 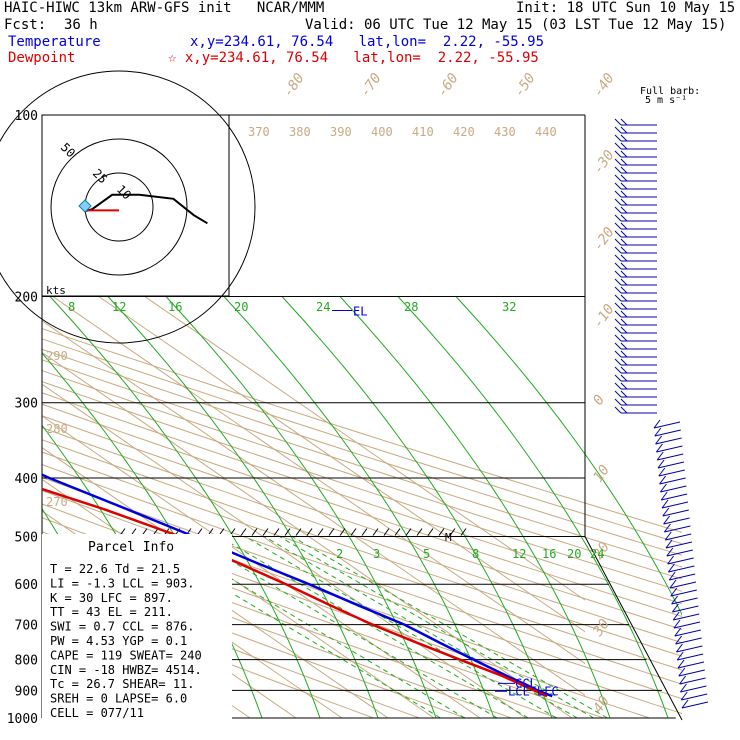 What do you see at coordinates (294, 85) in the screenshot?
I see `isotherm-label--80: -80` at bounding box center [294, 85].